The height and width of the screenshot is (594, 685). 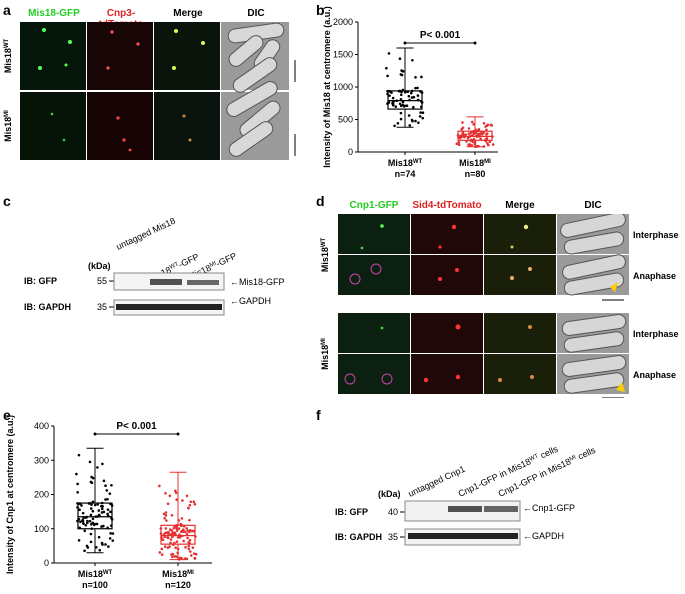 What do you see at coordinates (325, 354) in the screenshot?
I see `panel-d-row-label-mi: Mis18MI` at bounding box center [325, 354].